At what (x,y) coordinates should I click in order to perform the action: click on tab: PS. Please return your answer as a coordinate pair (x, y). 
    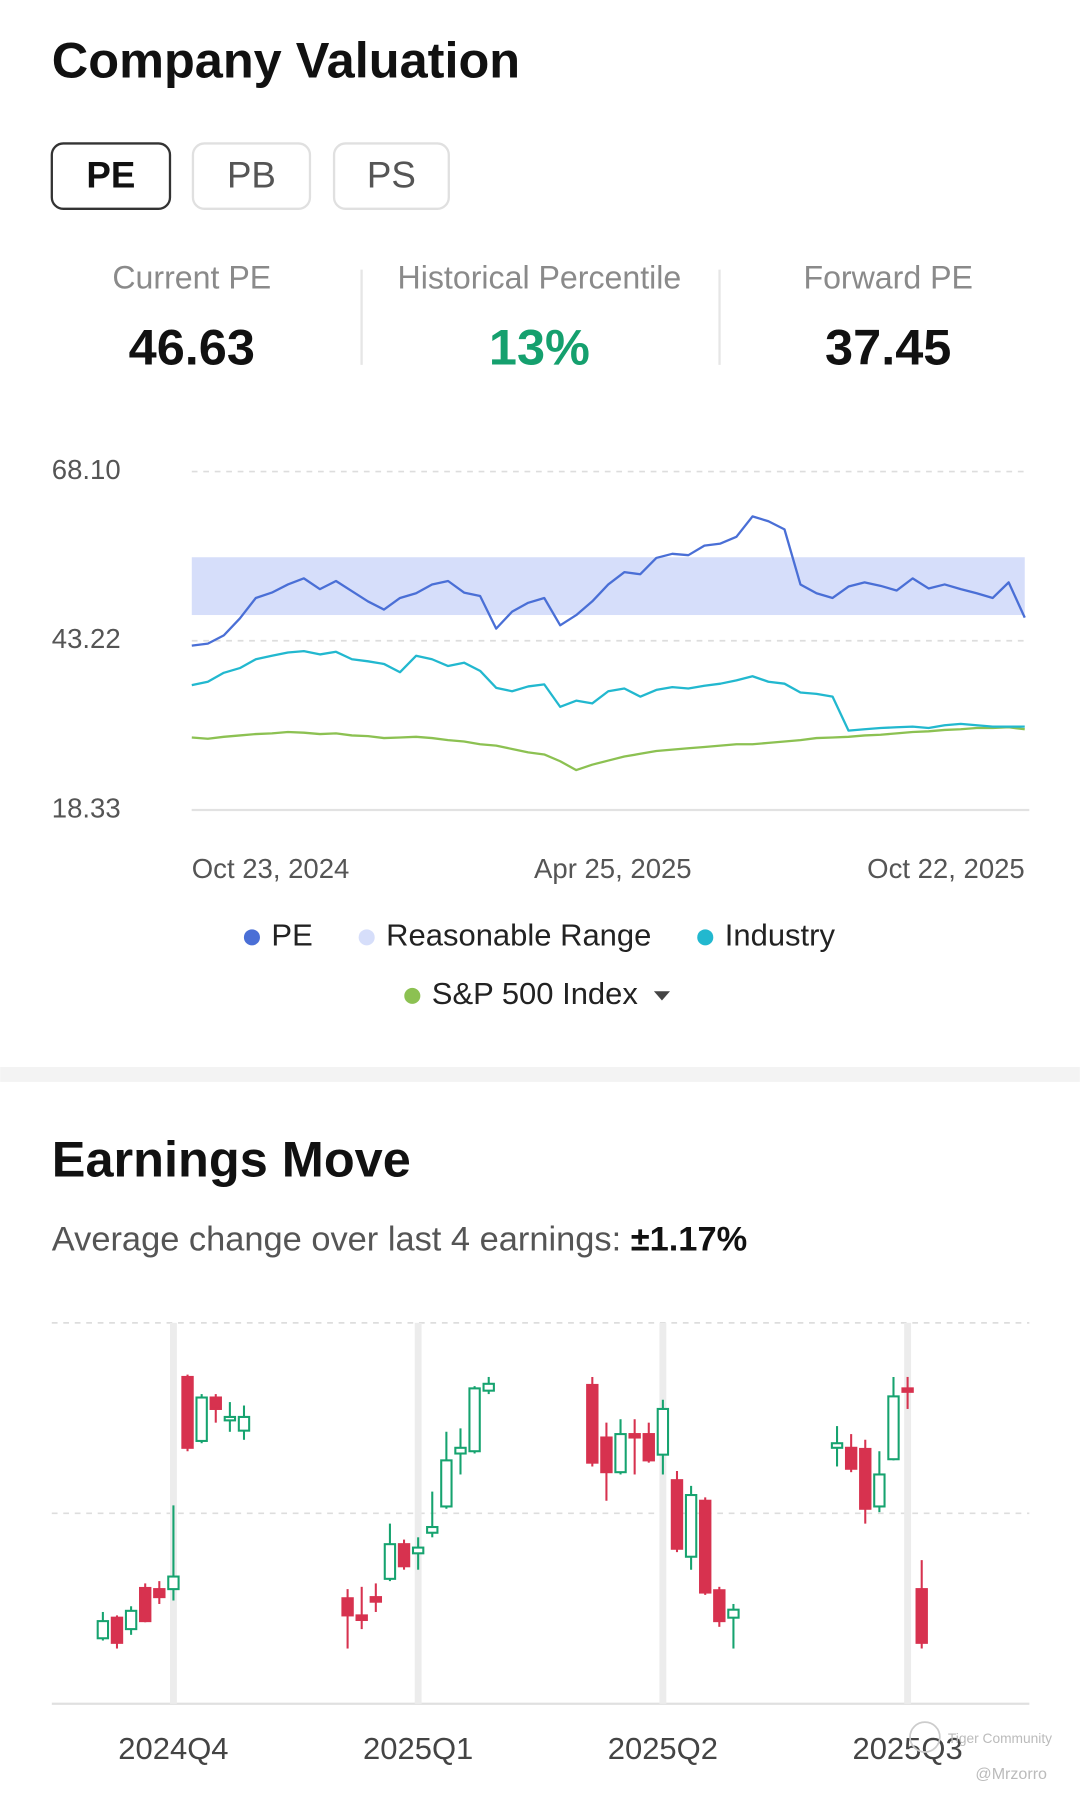
    Looking at the image, I should click on (391, 176).